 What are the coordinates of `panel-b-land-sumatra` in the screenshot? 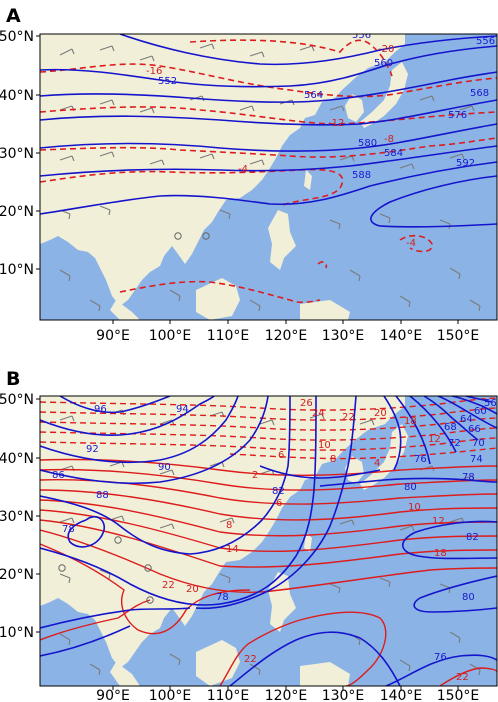 It's located at (125, 674).